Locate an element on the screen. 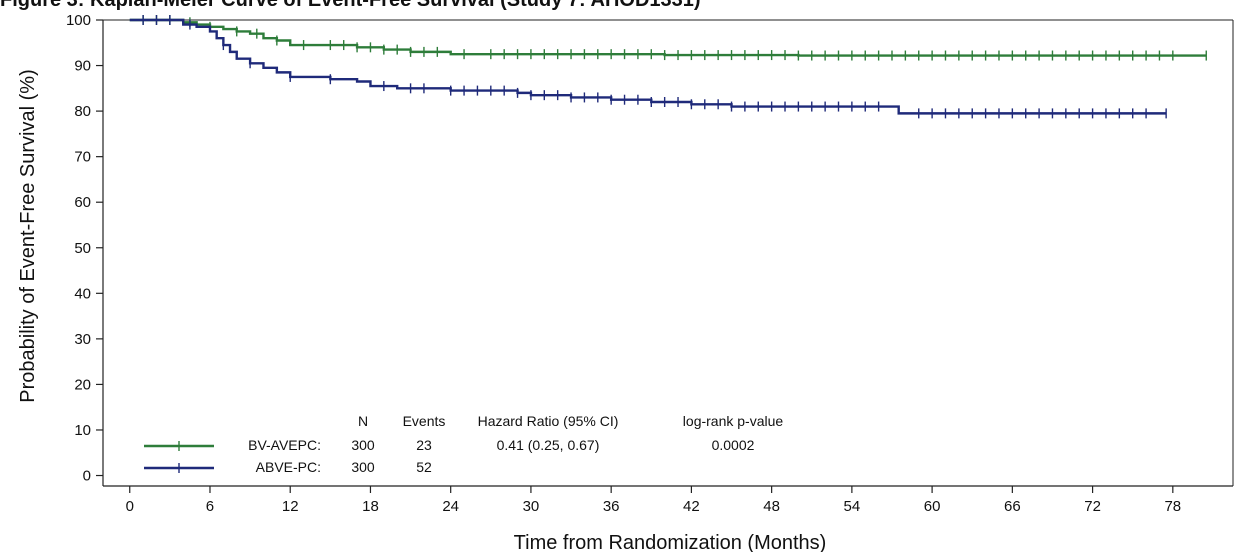 The width and height of the screenshot is (1248, 552). legend-n-2: 300 is located at coordinates (363, 467).